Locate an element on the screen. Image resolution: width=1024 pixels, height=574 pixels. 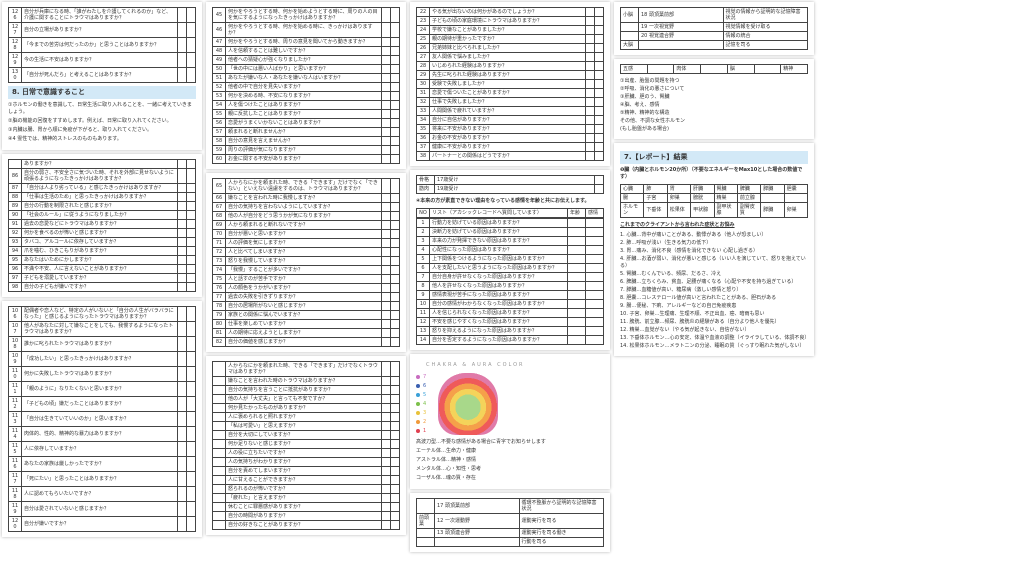
table-row: 59 周りの評価が気になりますか？ is located at coordinates (306, 150).